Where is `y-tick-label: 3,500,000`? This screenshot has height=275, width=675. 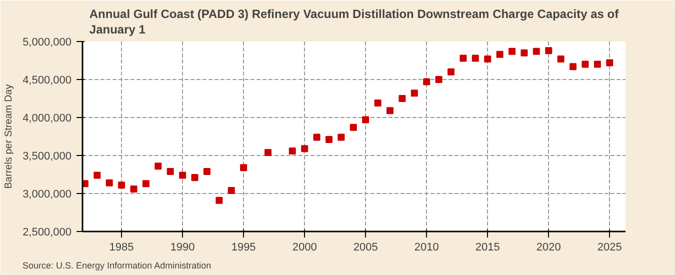 y-tick-label: 3,500,000 is located at coordinates (47, 156).